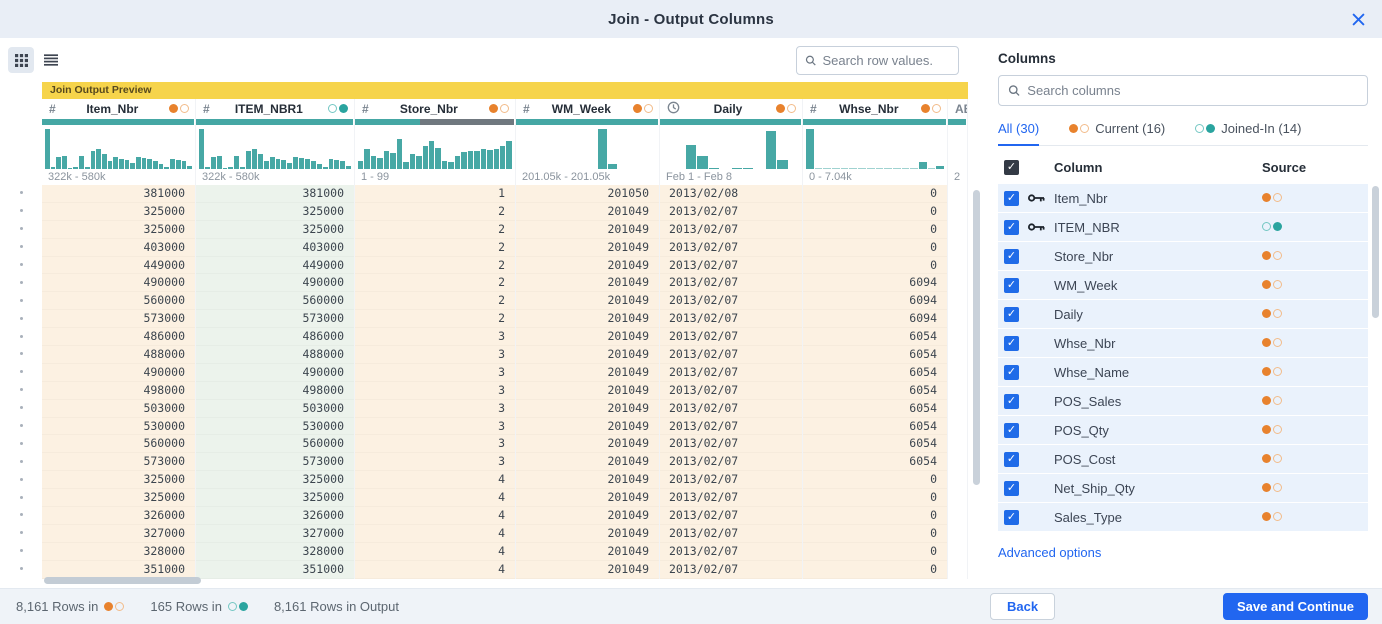 The image size is (1382, 624). Describe the element at coordinates (1011, 167) in the screenshot. I see `select-all-checkbox: ✓` at that location.